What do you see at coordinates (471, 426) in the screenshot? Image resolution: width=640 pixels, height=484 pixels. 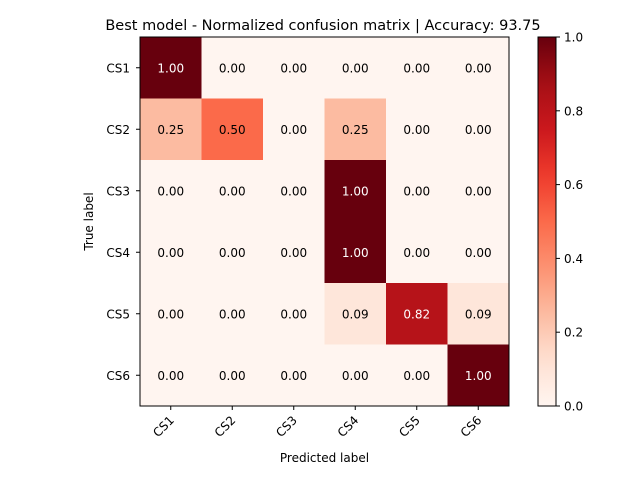 I see `x-tick-label: CS6` at bounding box center [471, 426].